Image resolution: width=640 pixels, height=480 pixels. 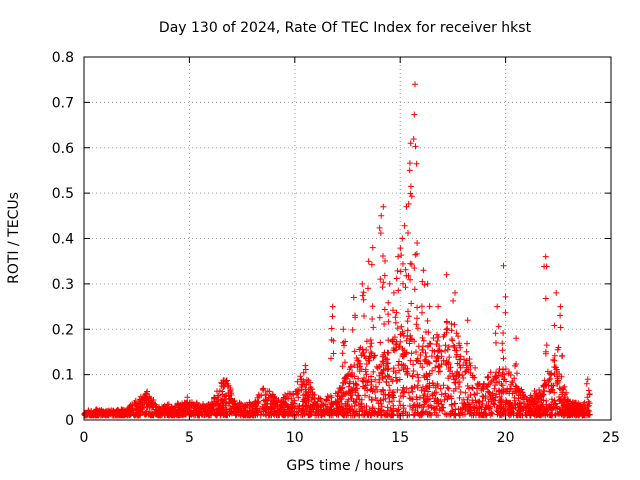 I want to click on x-tick-labels: 0 5 10 15 20 25, so click(x=350, y=438).